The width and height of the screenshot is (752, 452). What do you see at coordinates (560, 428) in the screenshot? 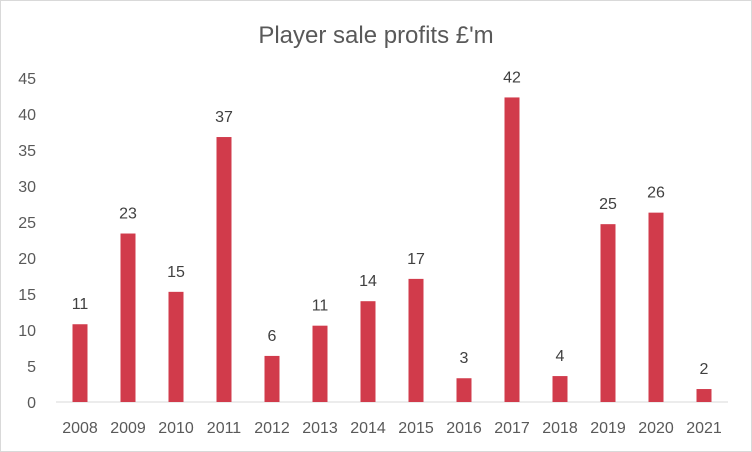
I see `x-tick-label-2018: 2018` at bounding box center [560, 428].